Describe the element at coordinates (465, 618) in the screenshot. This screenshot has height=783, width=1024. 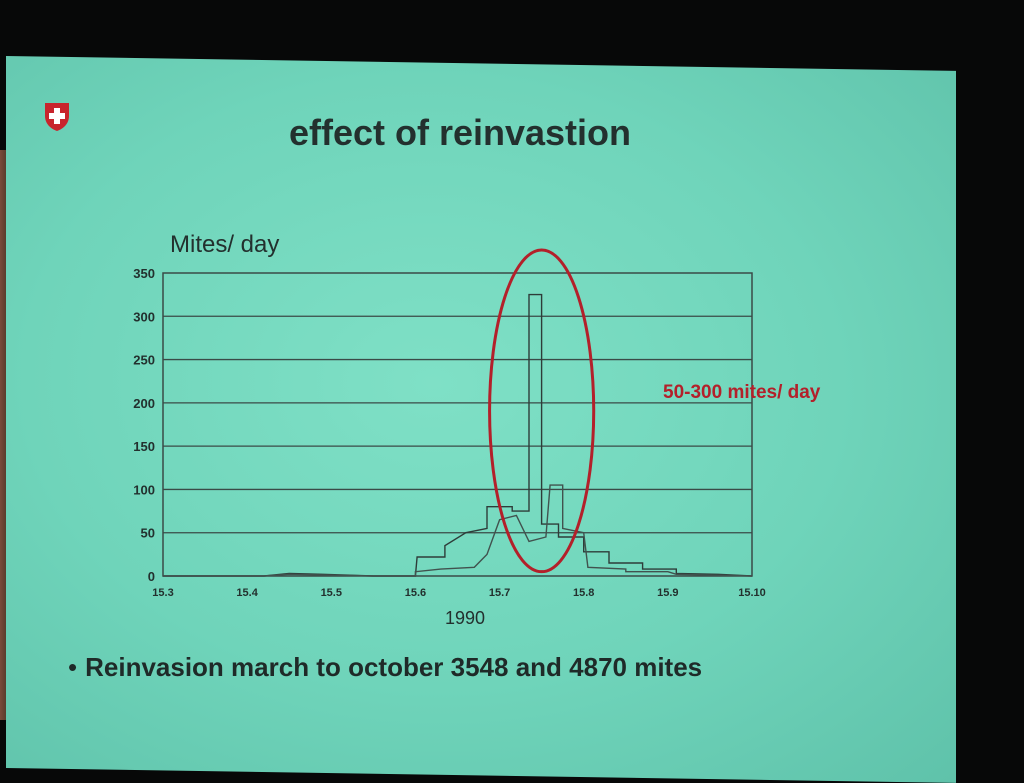
I see `x-axis-label: 1990` at that location.